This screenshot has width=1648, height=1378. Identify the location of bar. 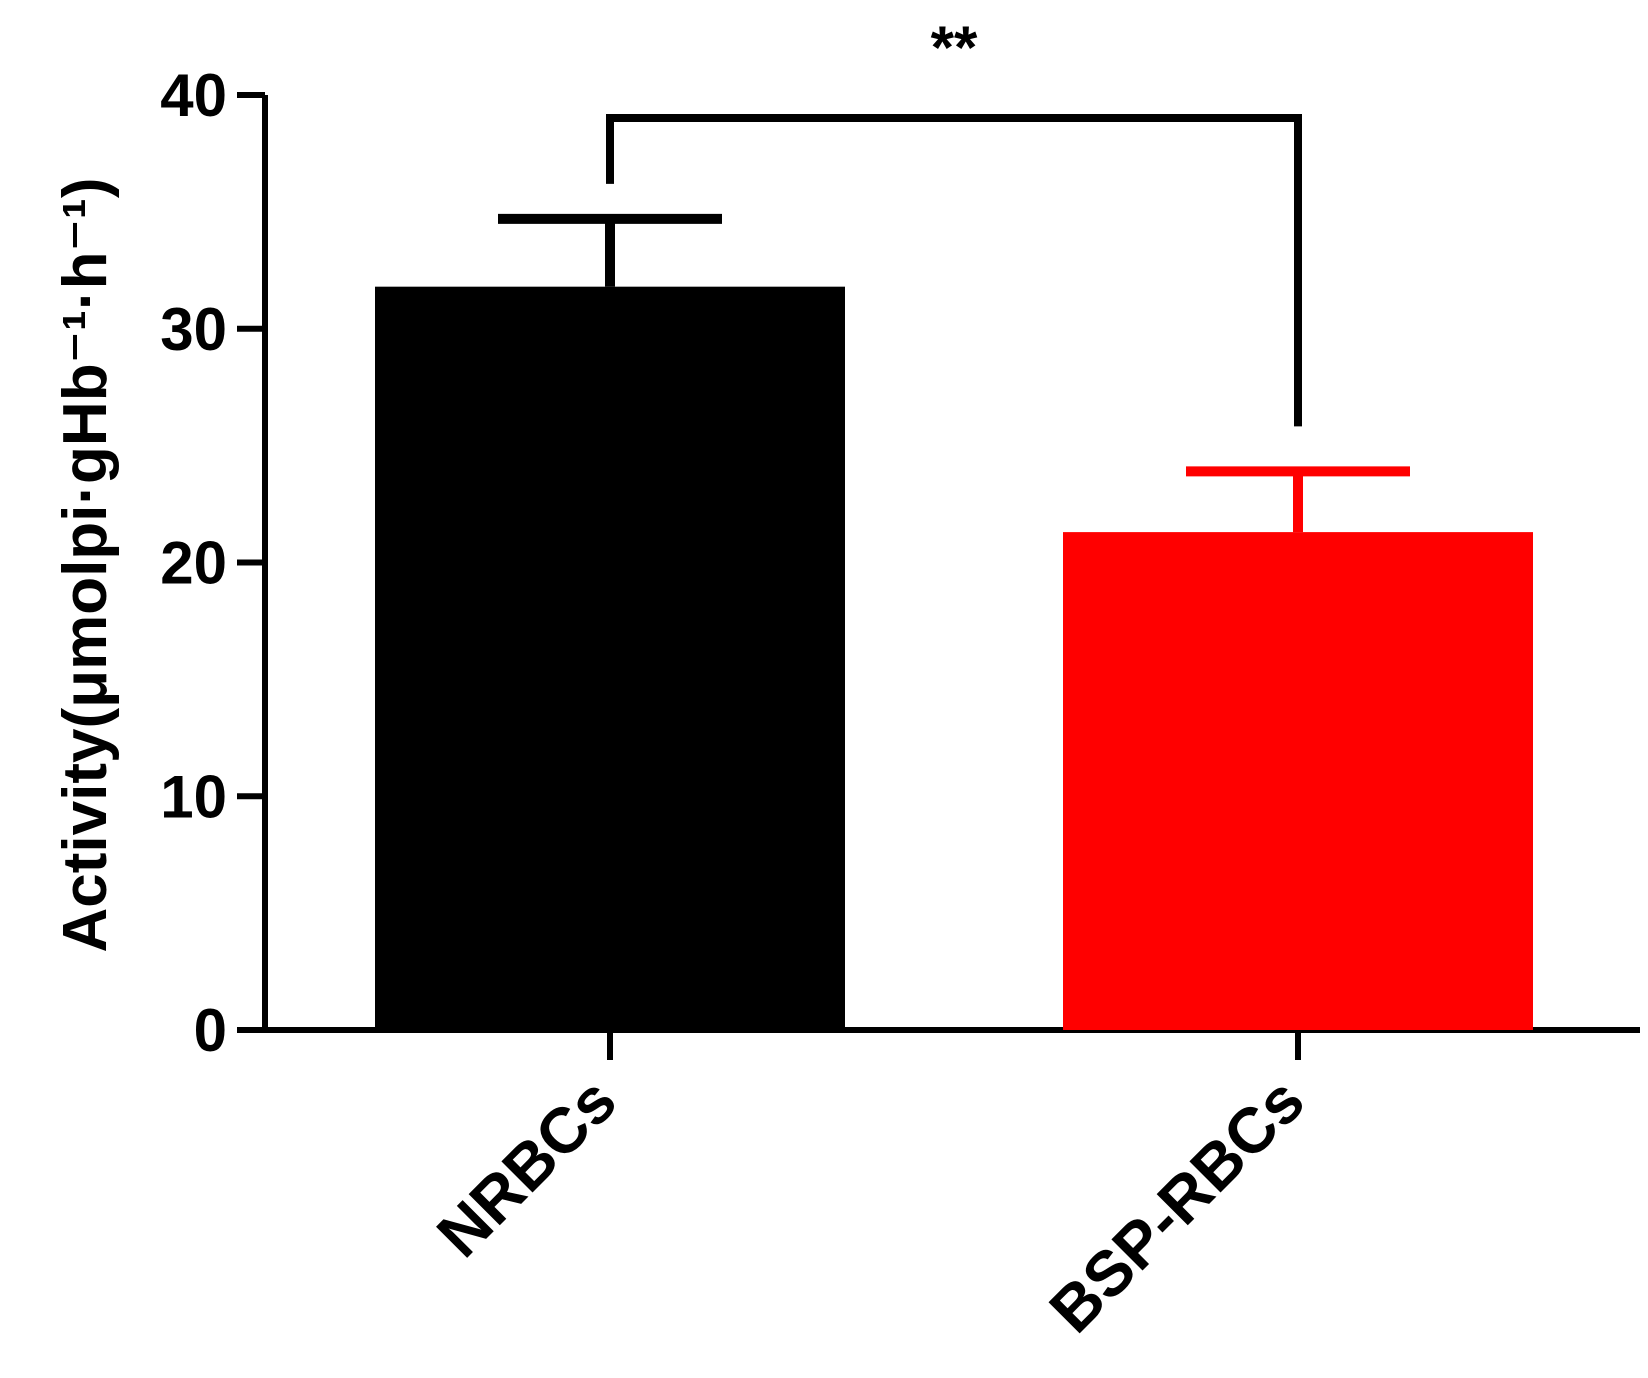
(1298, 781).